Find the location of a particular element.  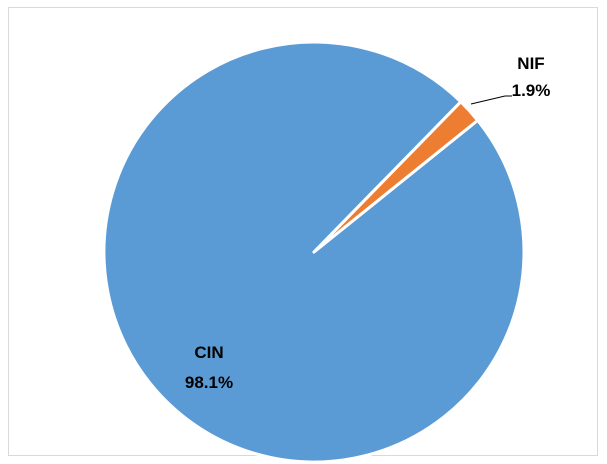

label-nif-percent: 1.9% is located at coordinates (531, 90).